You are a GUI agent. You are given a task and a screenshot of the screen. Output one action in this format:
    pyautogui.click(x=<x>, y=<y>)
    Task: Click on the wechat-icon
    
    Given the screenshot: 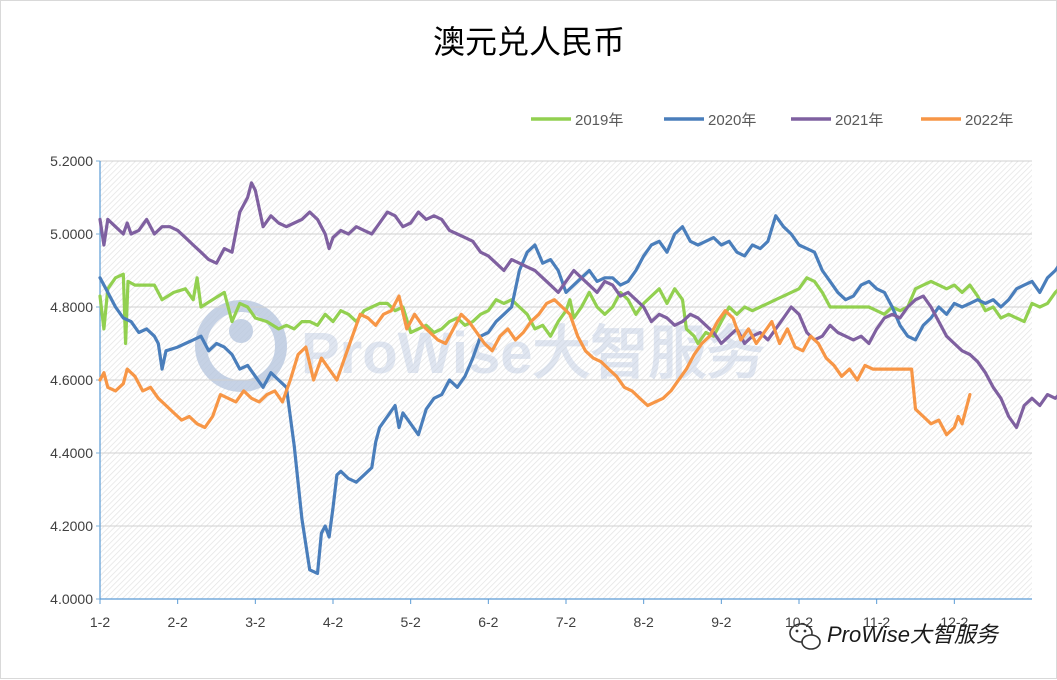 What is the action you would take?
    pyautogui.click(x=805, y=636)
    